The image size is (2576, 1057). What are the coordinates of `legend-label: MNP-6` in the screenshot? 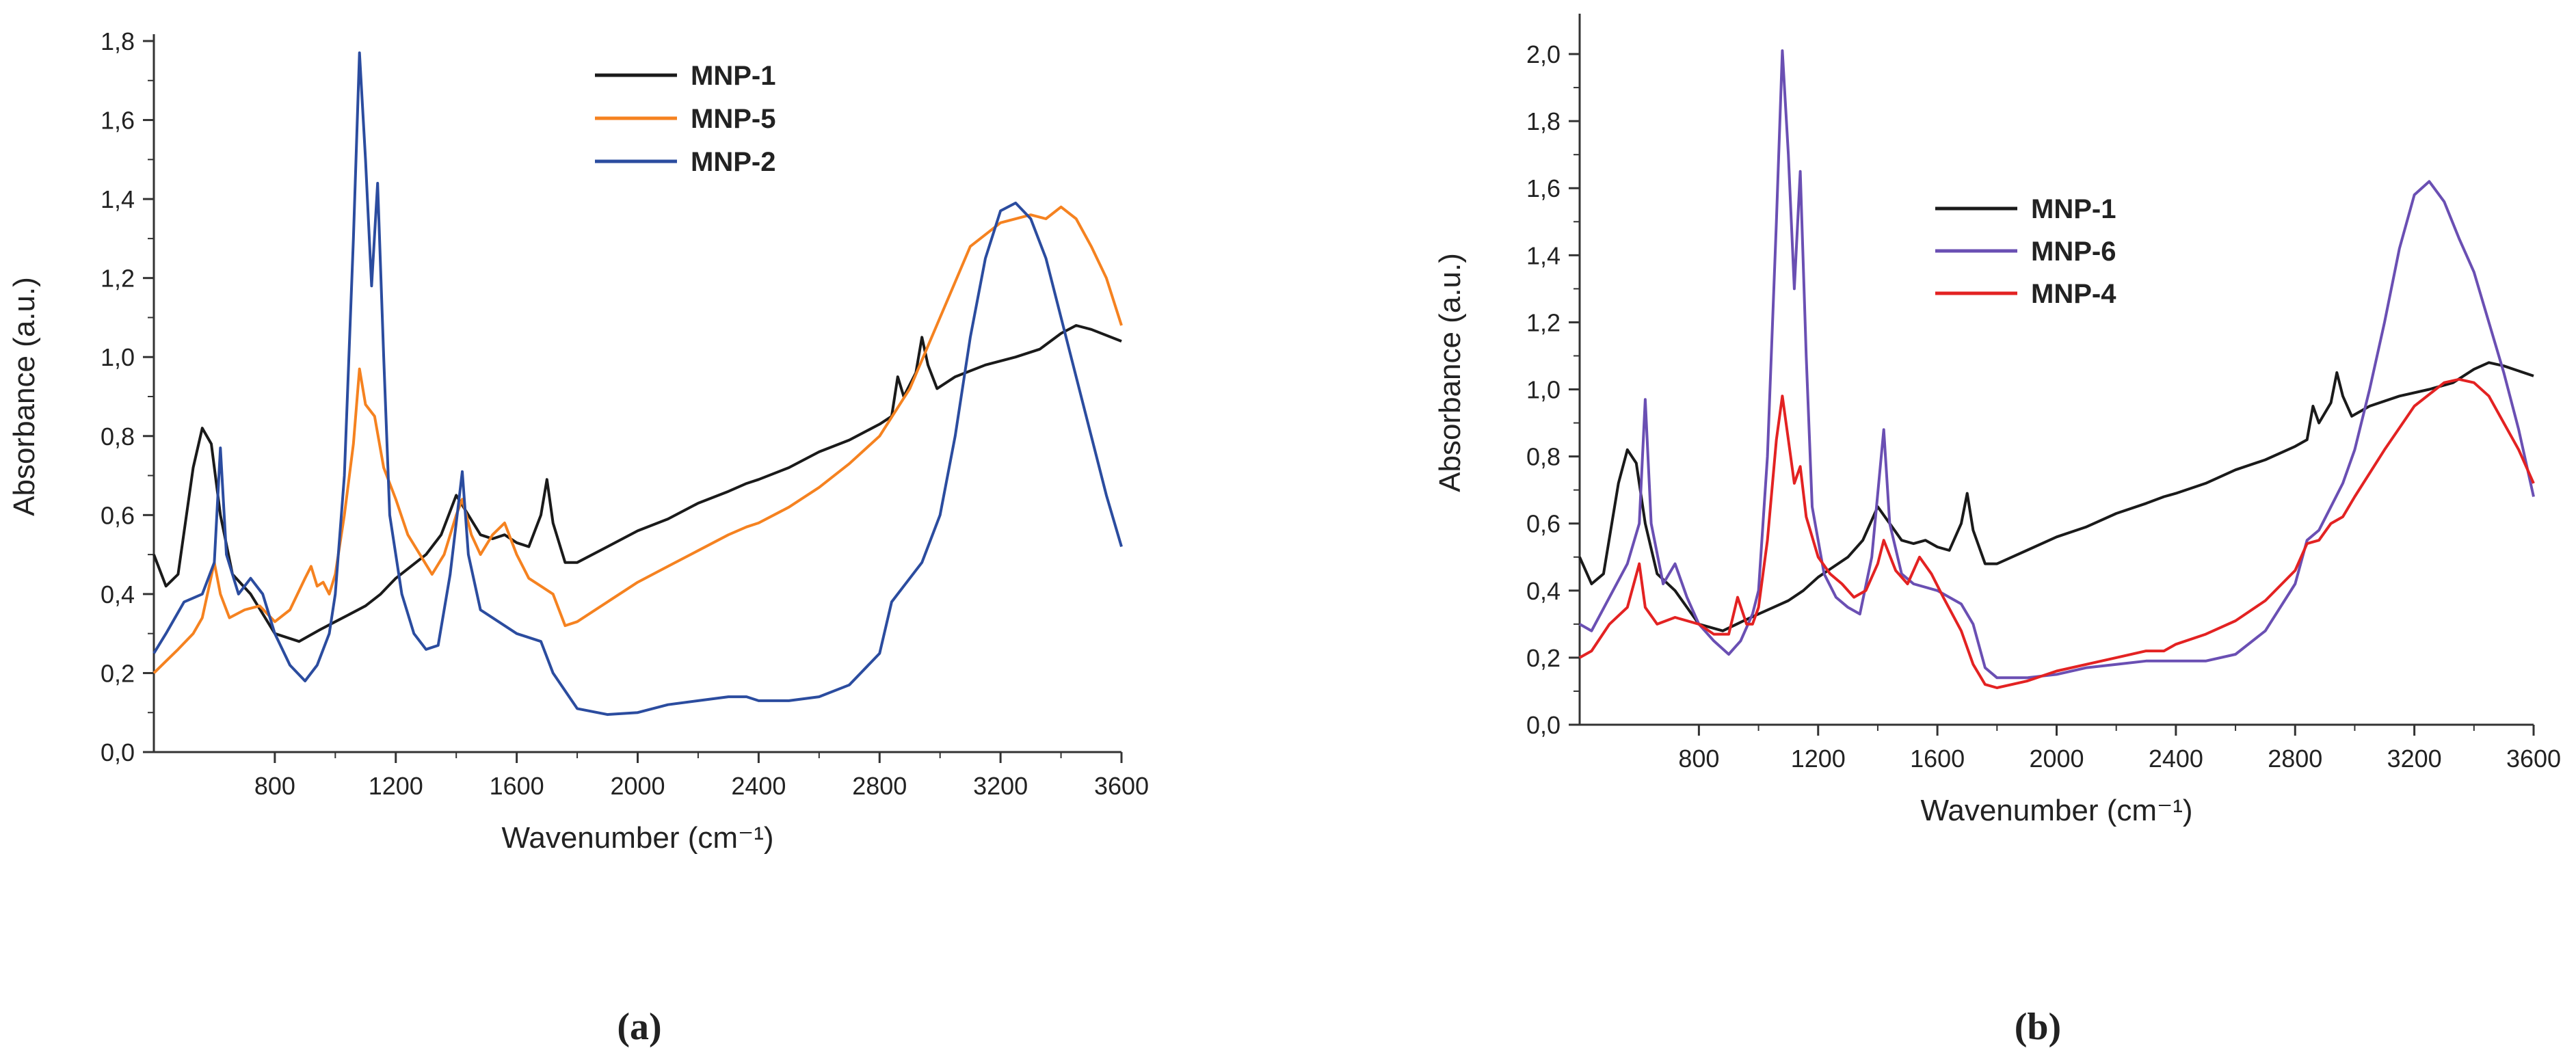 It's located at (2073, 252).